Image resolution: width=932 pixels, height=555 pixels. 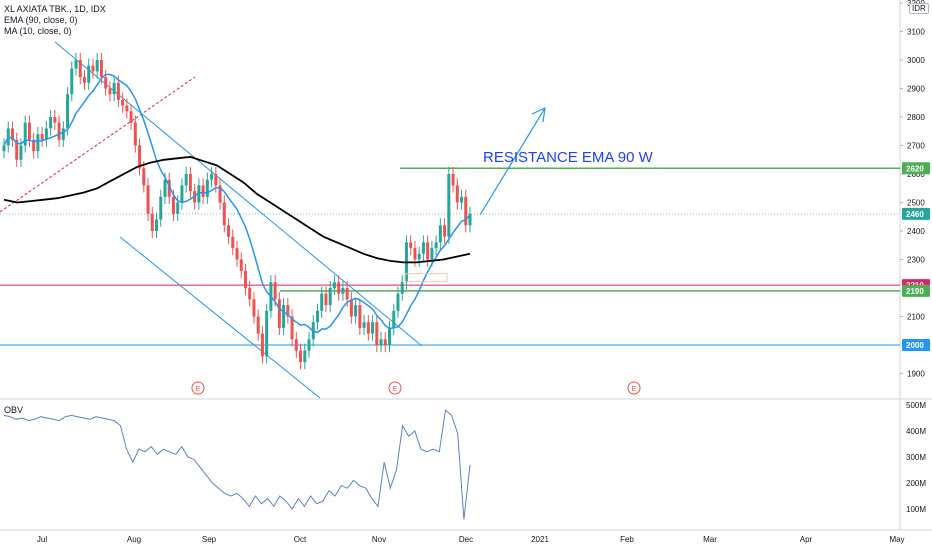 I want to click on ema-90-line, so click(x=237, y=209).